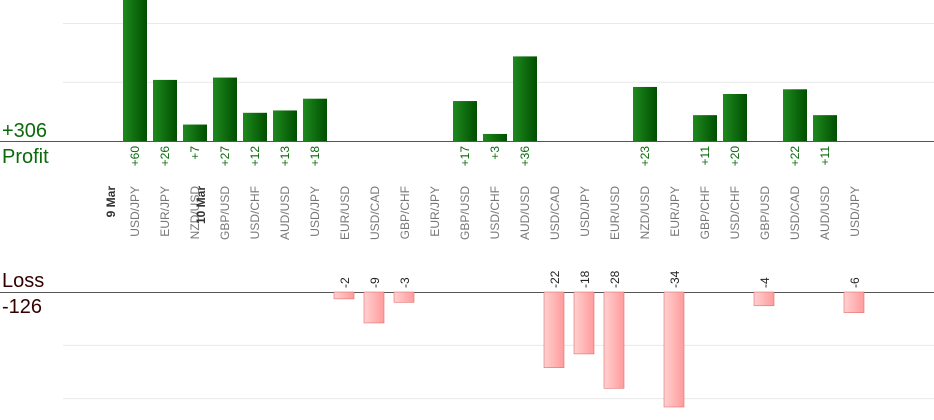 This screenshot has height=420, width=934. Describe the element at coordinates (645, 156) in the screenshot. I see `profit-value-label: +23` at that location.